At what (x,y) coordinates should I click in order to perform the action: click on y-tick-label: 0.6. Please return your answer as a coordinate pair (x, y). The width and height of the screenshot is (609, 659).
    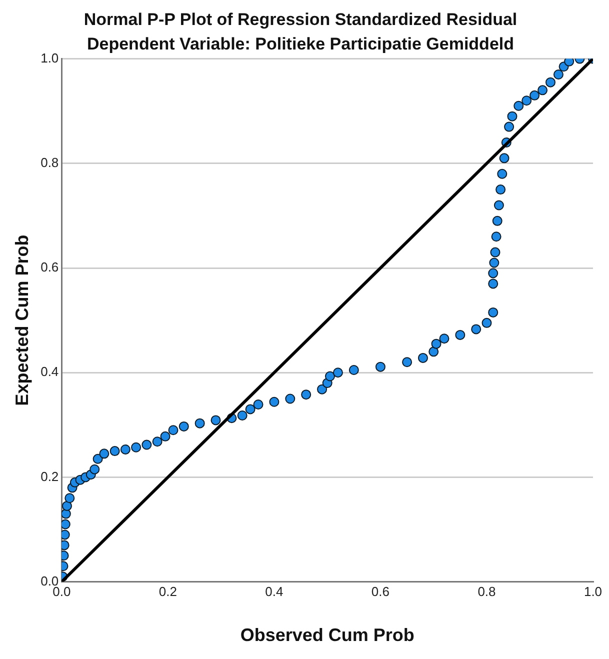
    Looking at the image, I should click on (49, 267).